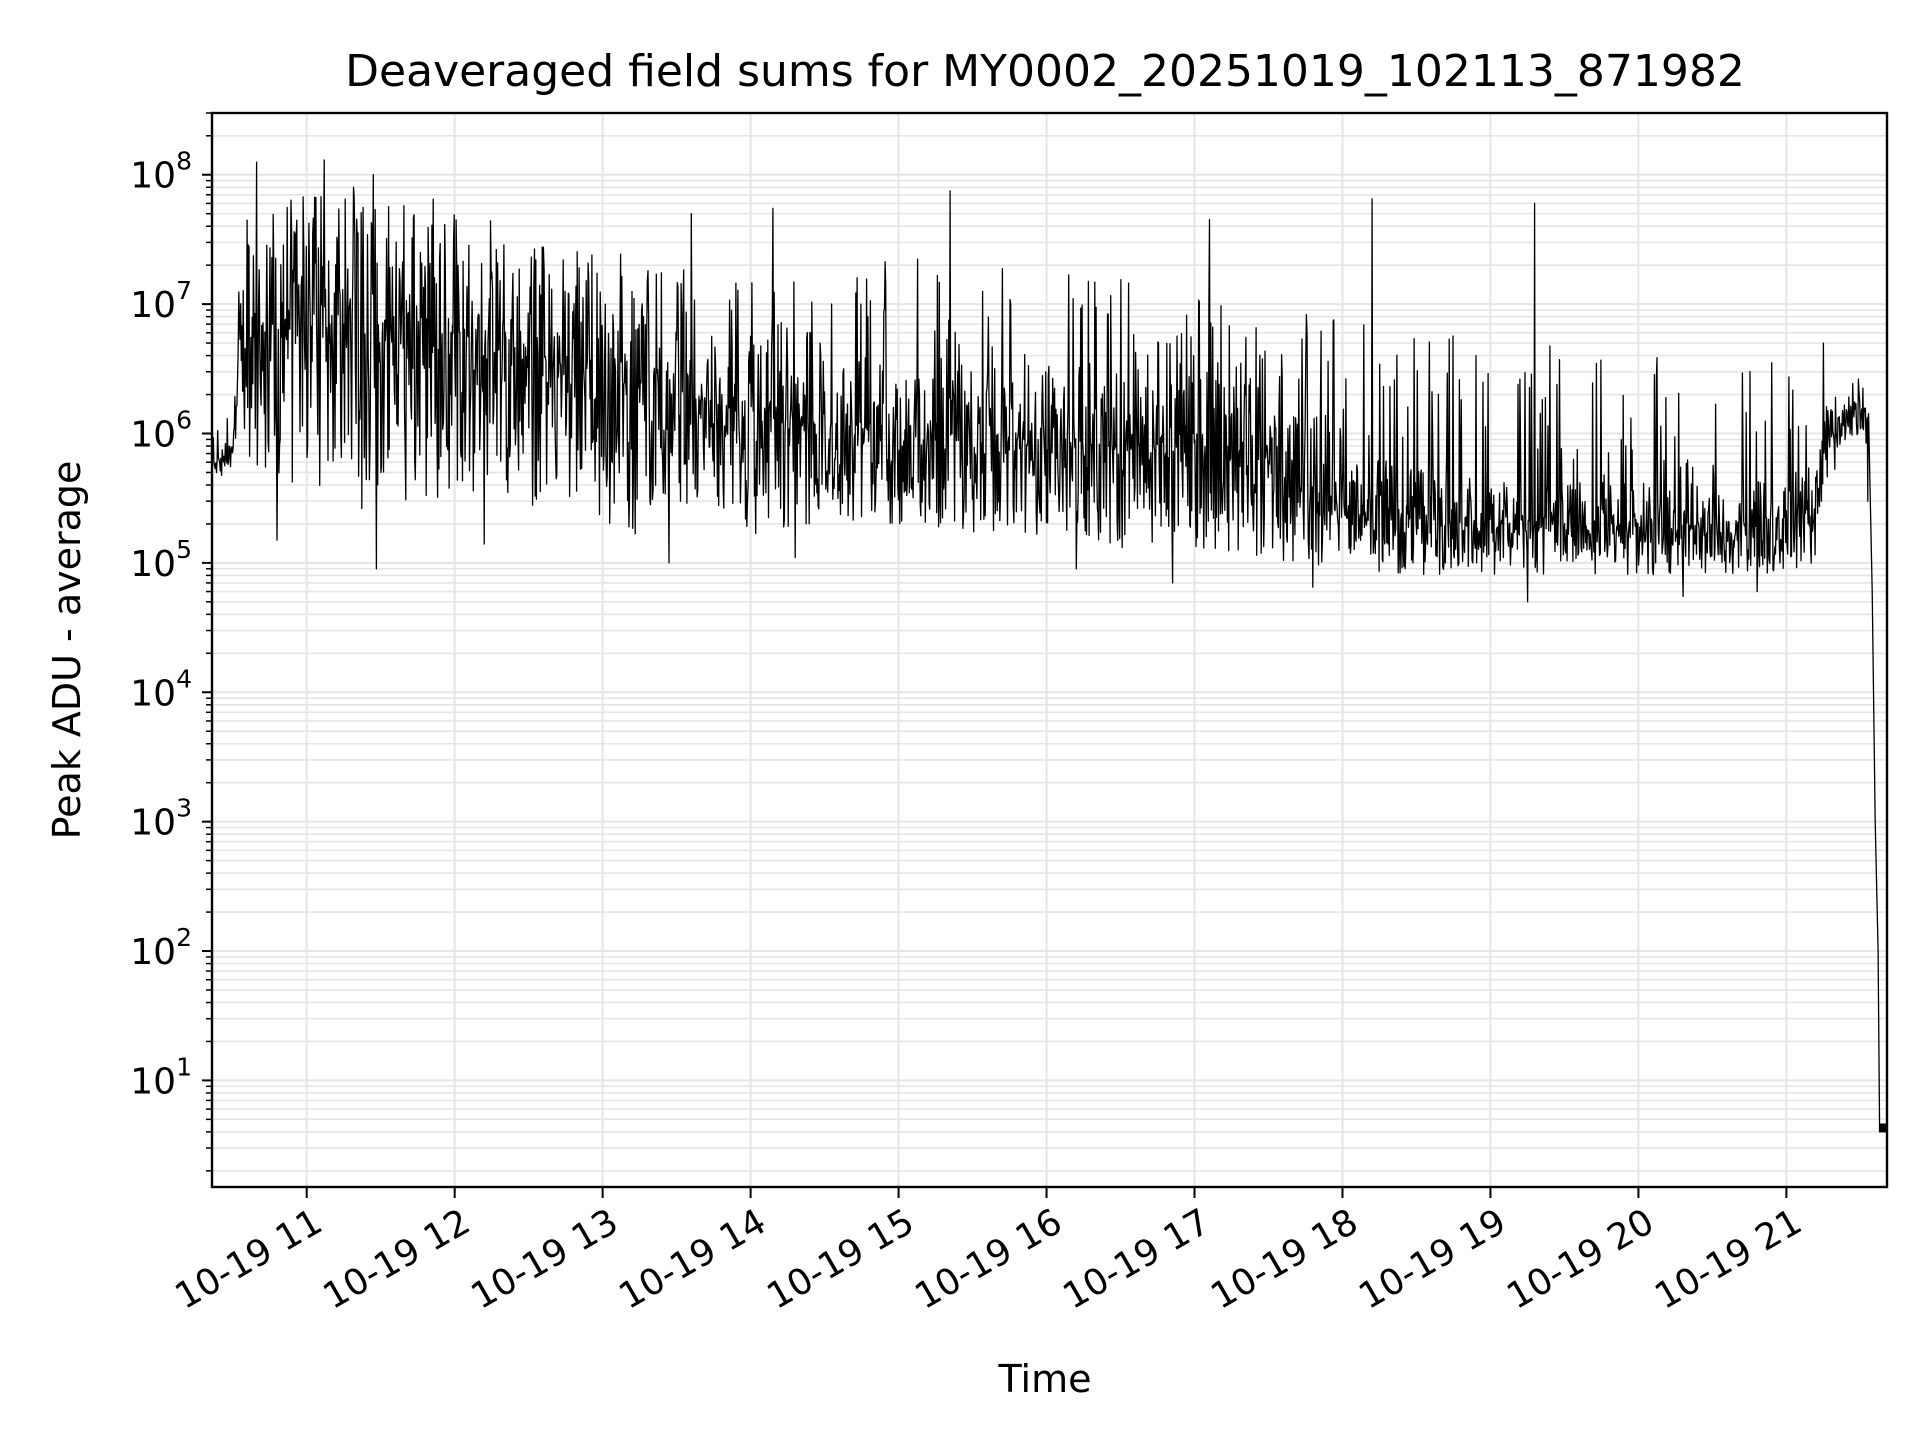 This screenshot has height=1440, width=1920. What do you see at coordinates (1045, 1379) in the screenshot?
I see `x-axis-label: Time` at bounding box center [1045, 1379].